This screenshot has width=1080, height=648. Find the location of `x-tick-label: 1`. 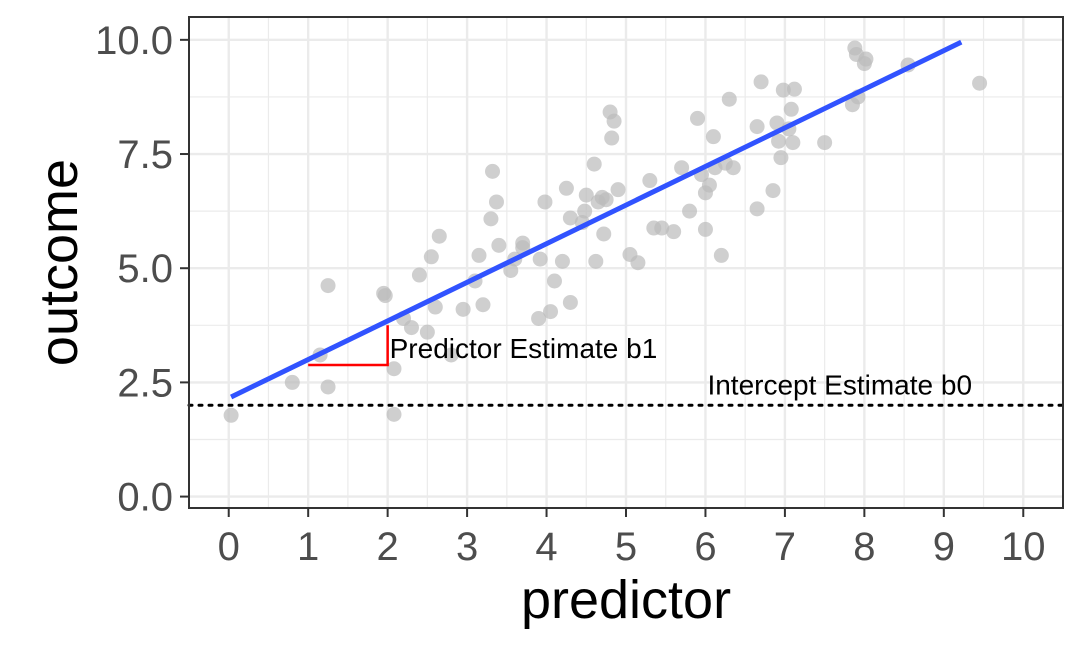

x-tick-label: 1 is located at coordinates (308, 547).